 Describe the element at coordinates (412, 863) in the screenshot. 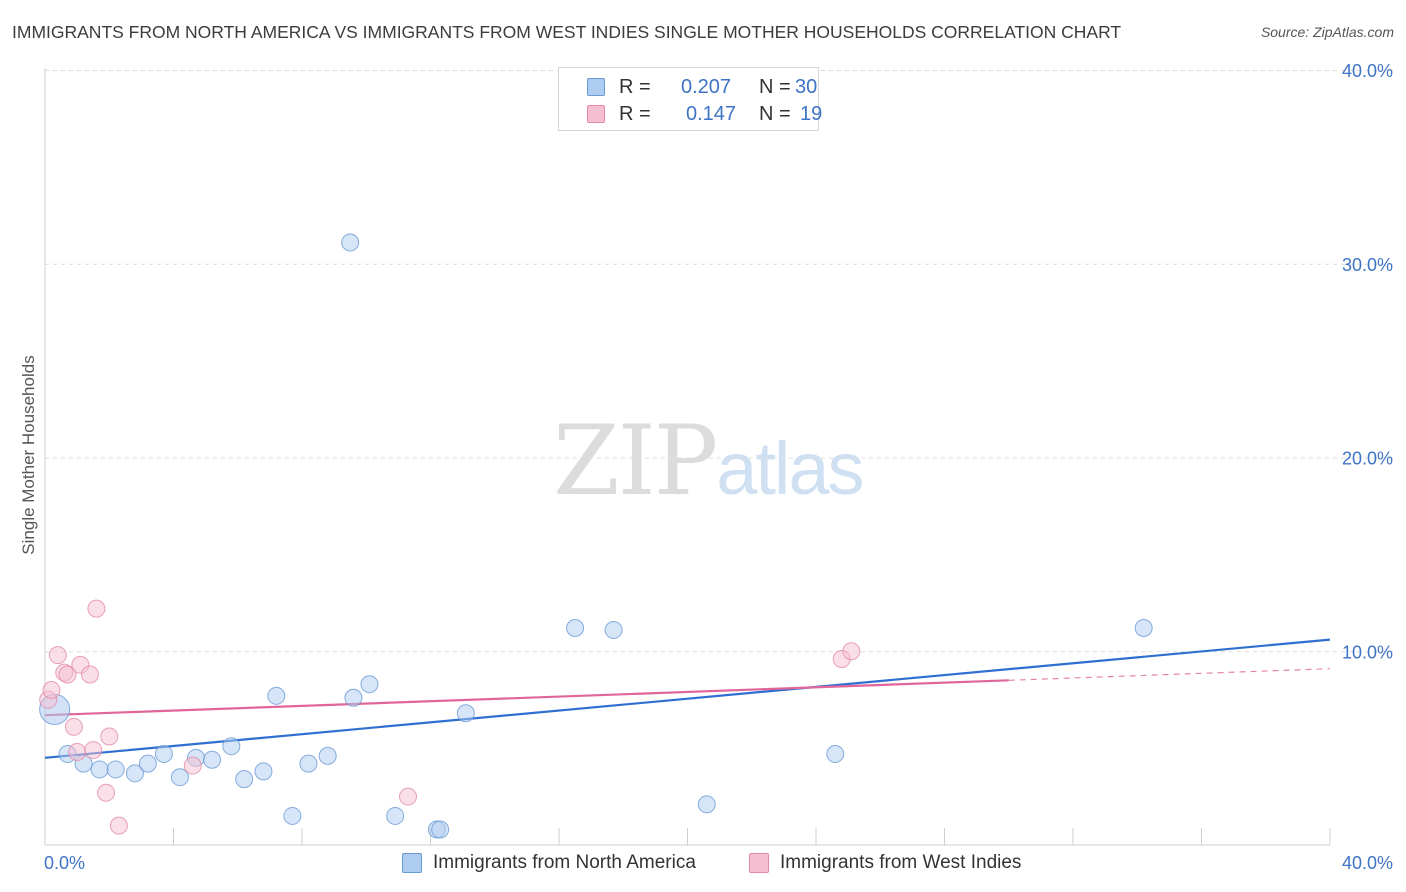

I see `bottom-legend-swatch-north-america` at that location.